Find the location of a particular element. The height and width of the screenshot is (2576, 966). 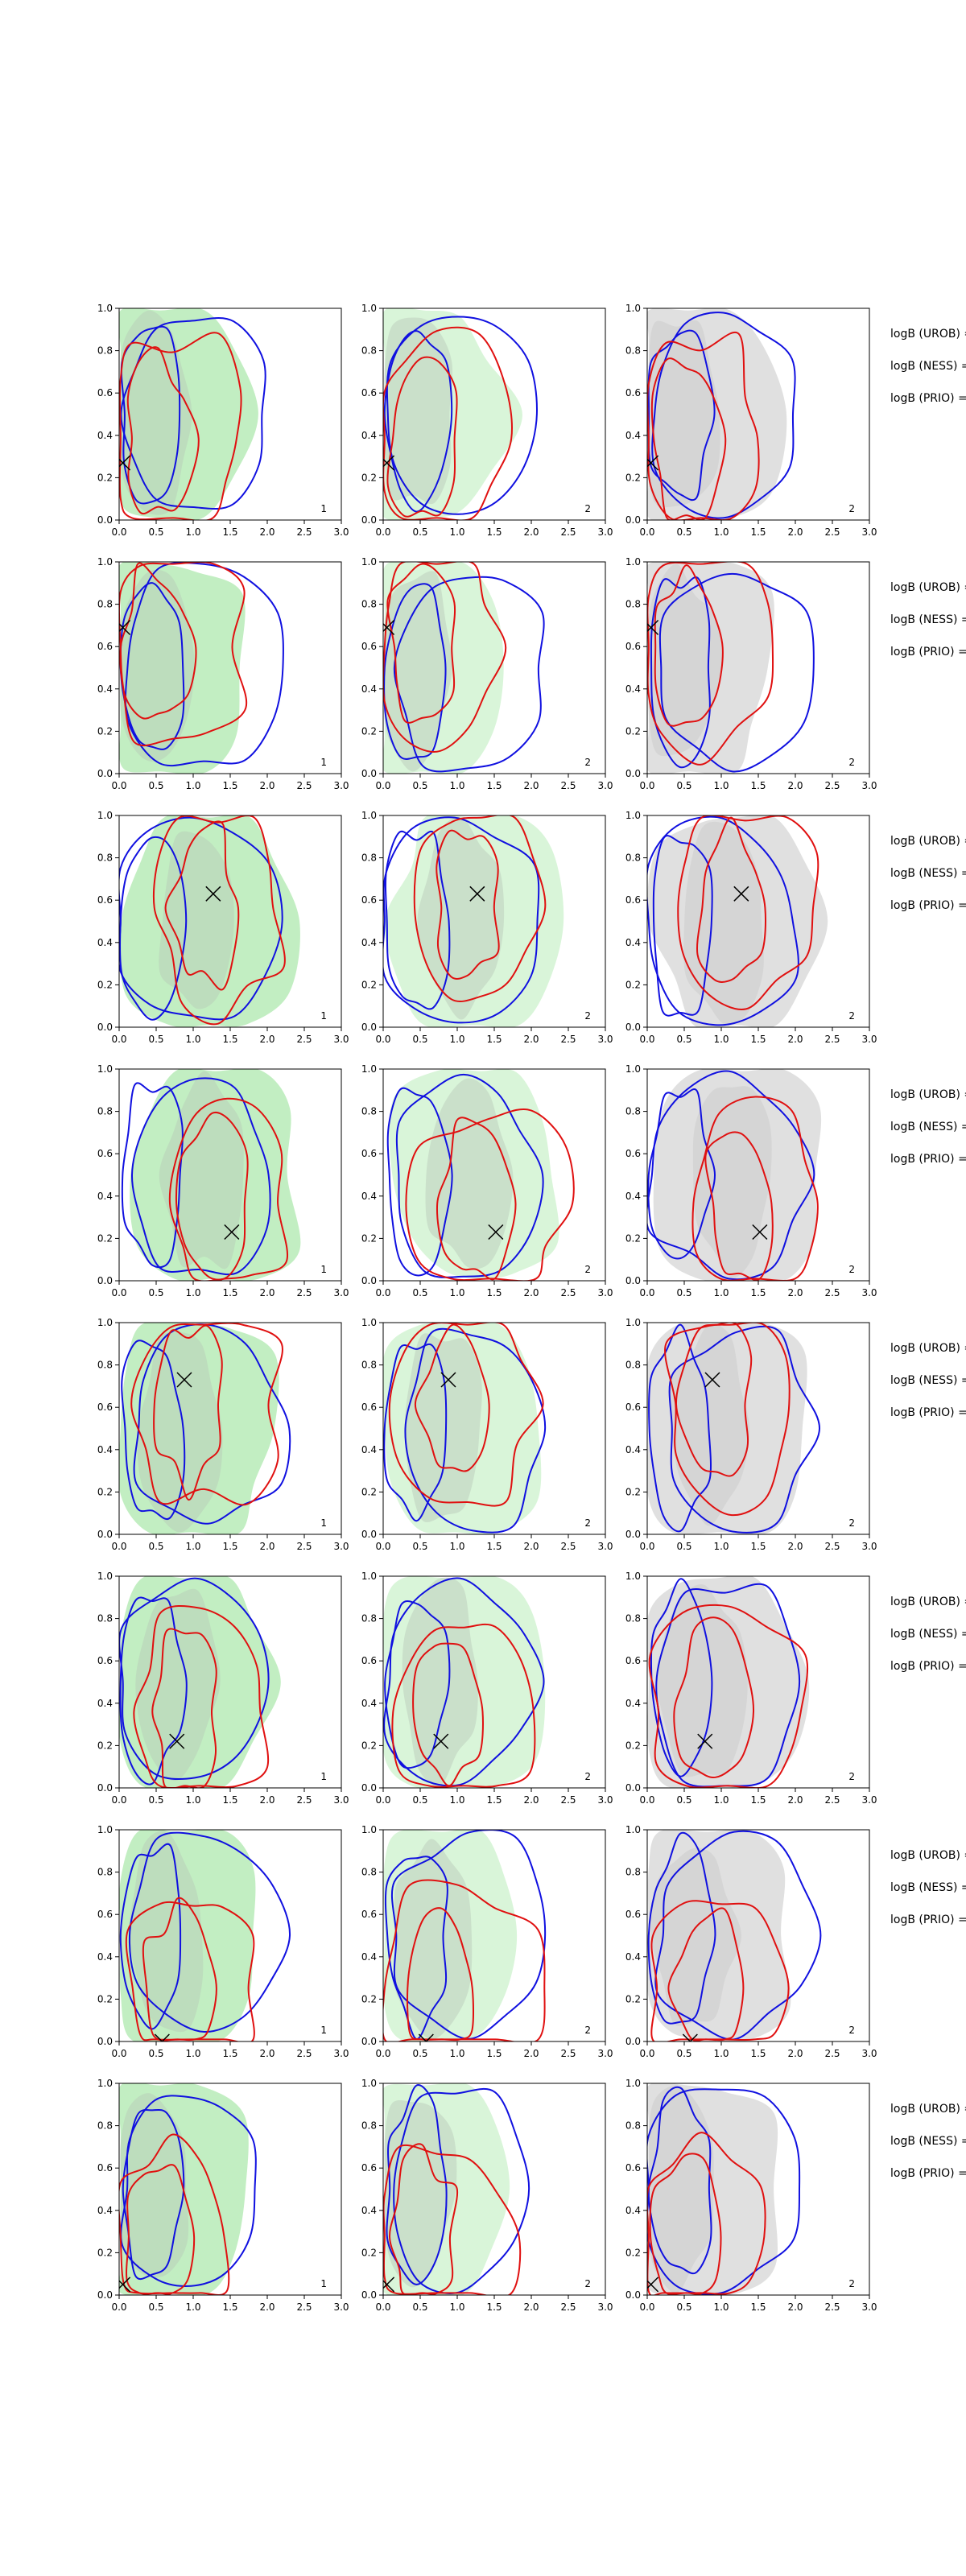

panel-r1-c1: 0.0 0.5 1.0 1.5 2.0 2.5 3.0 0.0 0.2 0.4 0.6 0.8 1.0 1 is located at coordinates (223, 421).